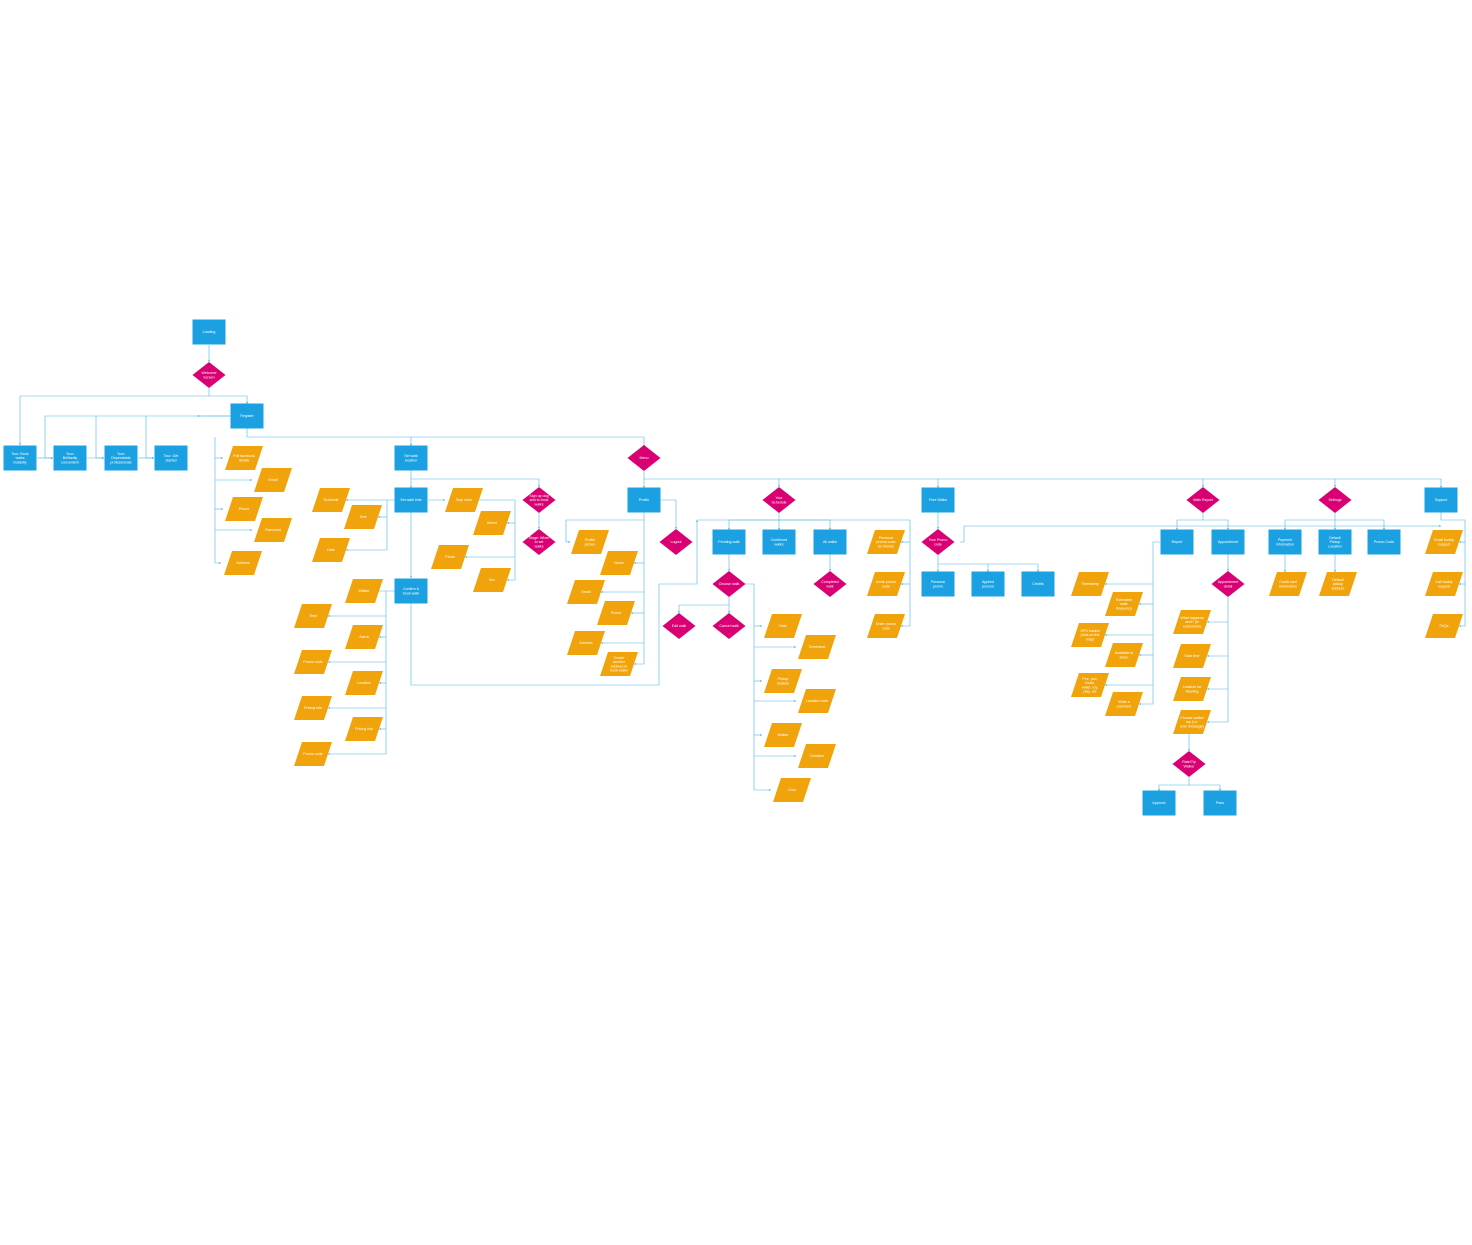  Describe the element at coordinates (619, 563) in the screenshot. I see `data-node-pr-name: Name` at that location.